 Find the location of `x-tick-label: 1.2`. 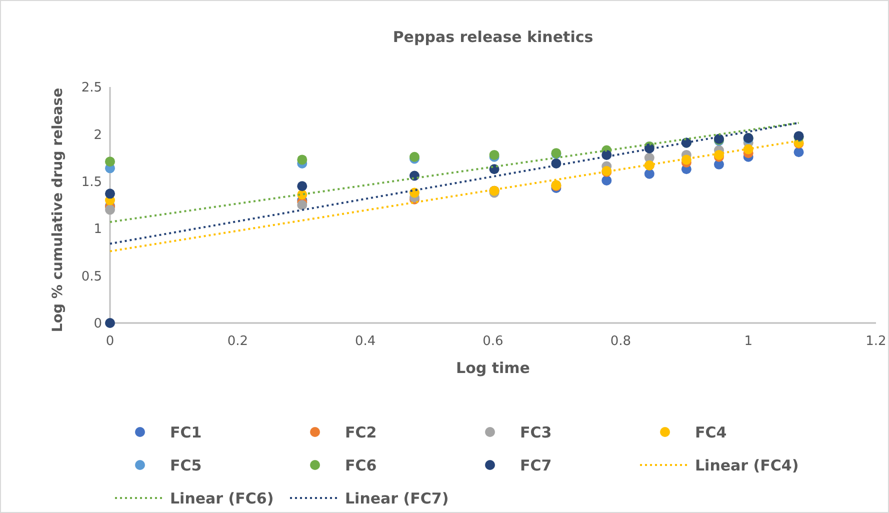

x-tick-label: 1.2 is located at coordinates (876, 341).